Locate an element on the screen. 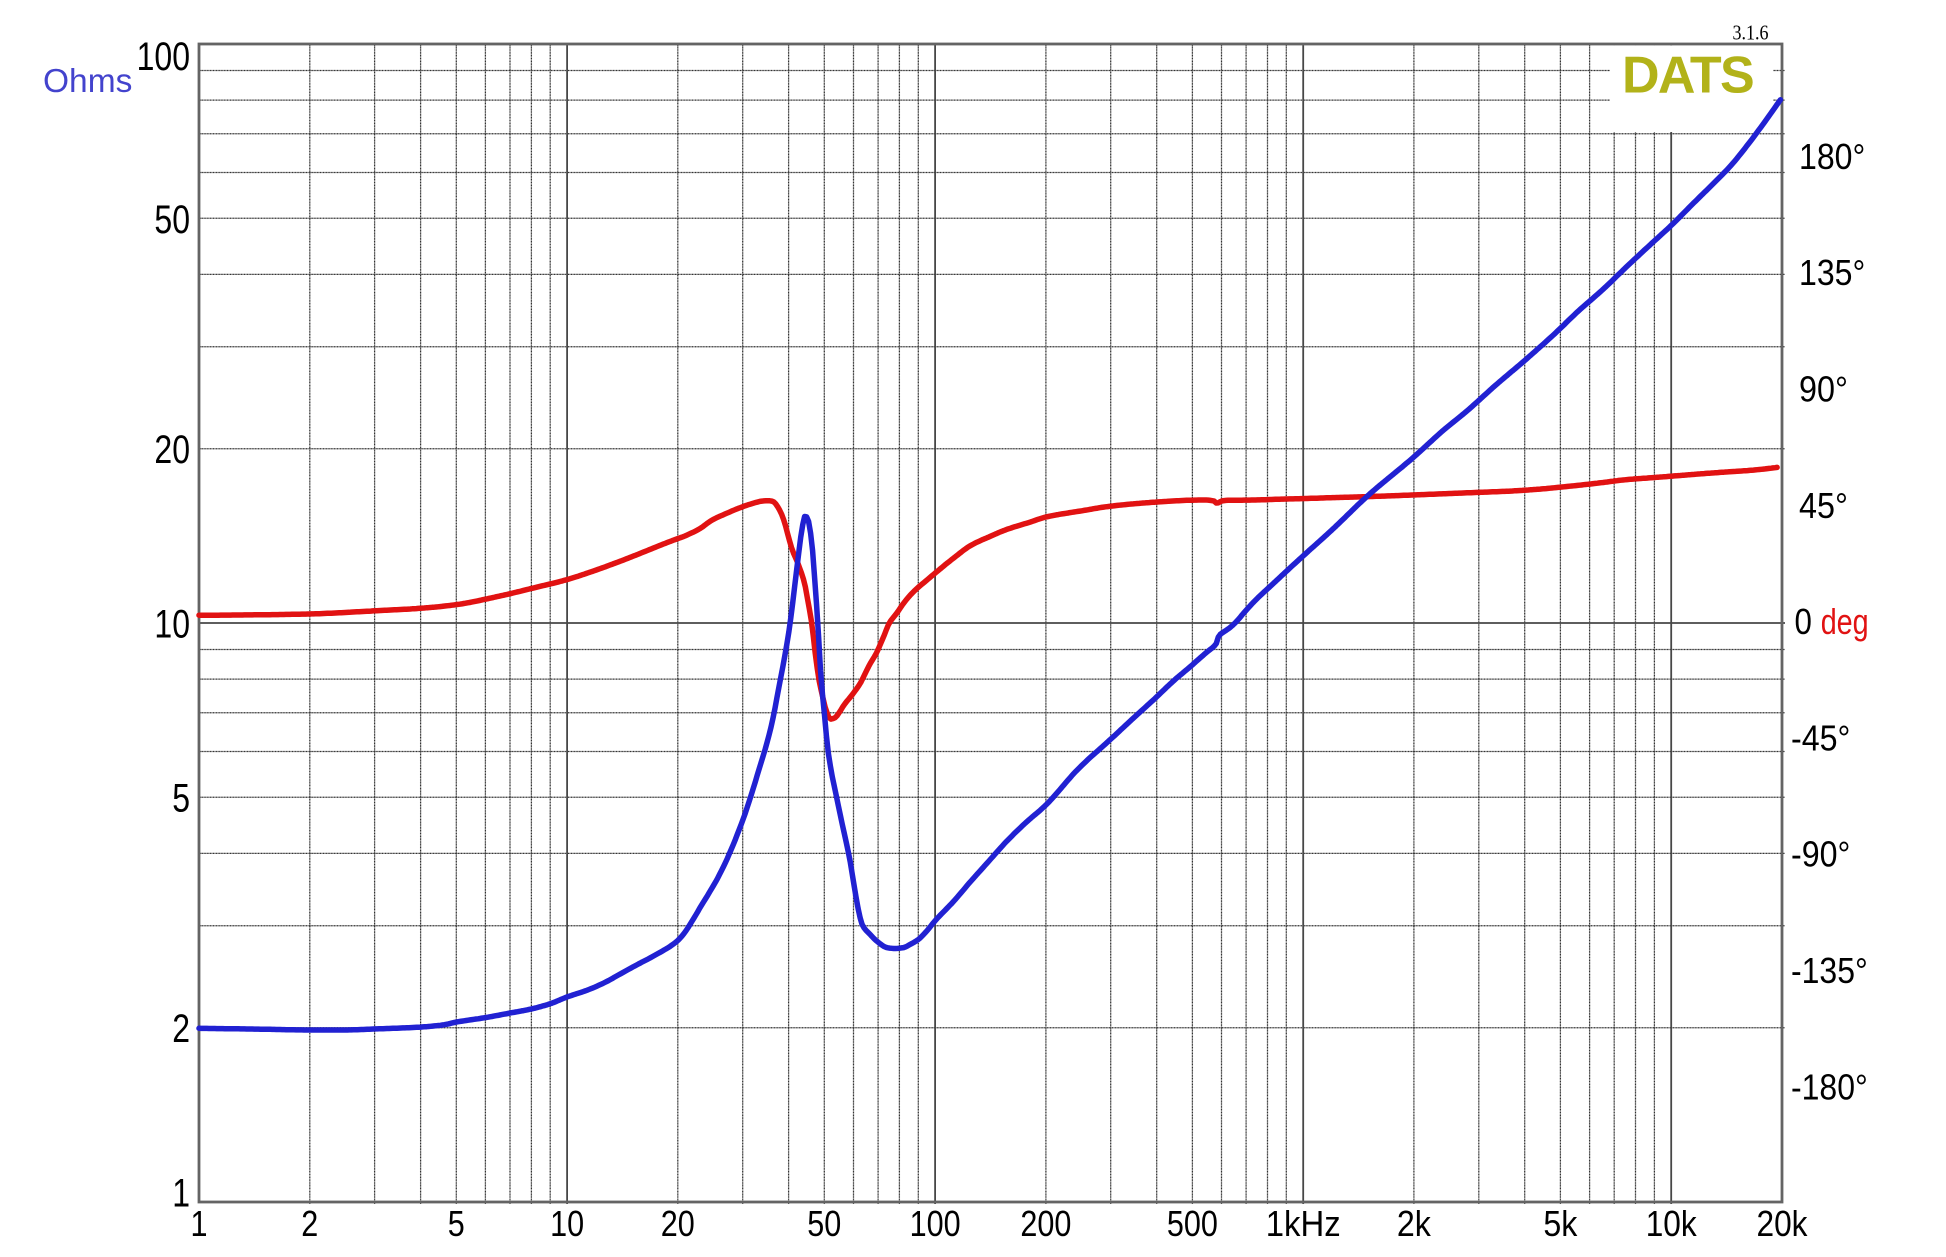  svg-text: 0 is located at coordinates (1803, 621).